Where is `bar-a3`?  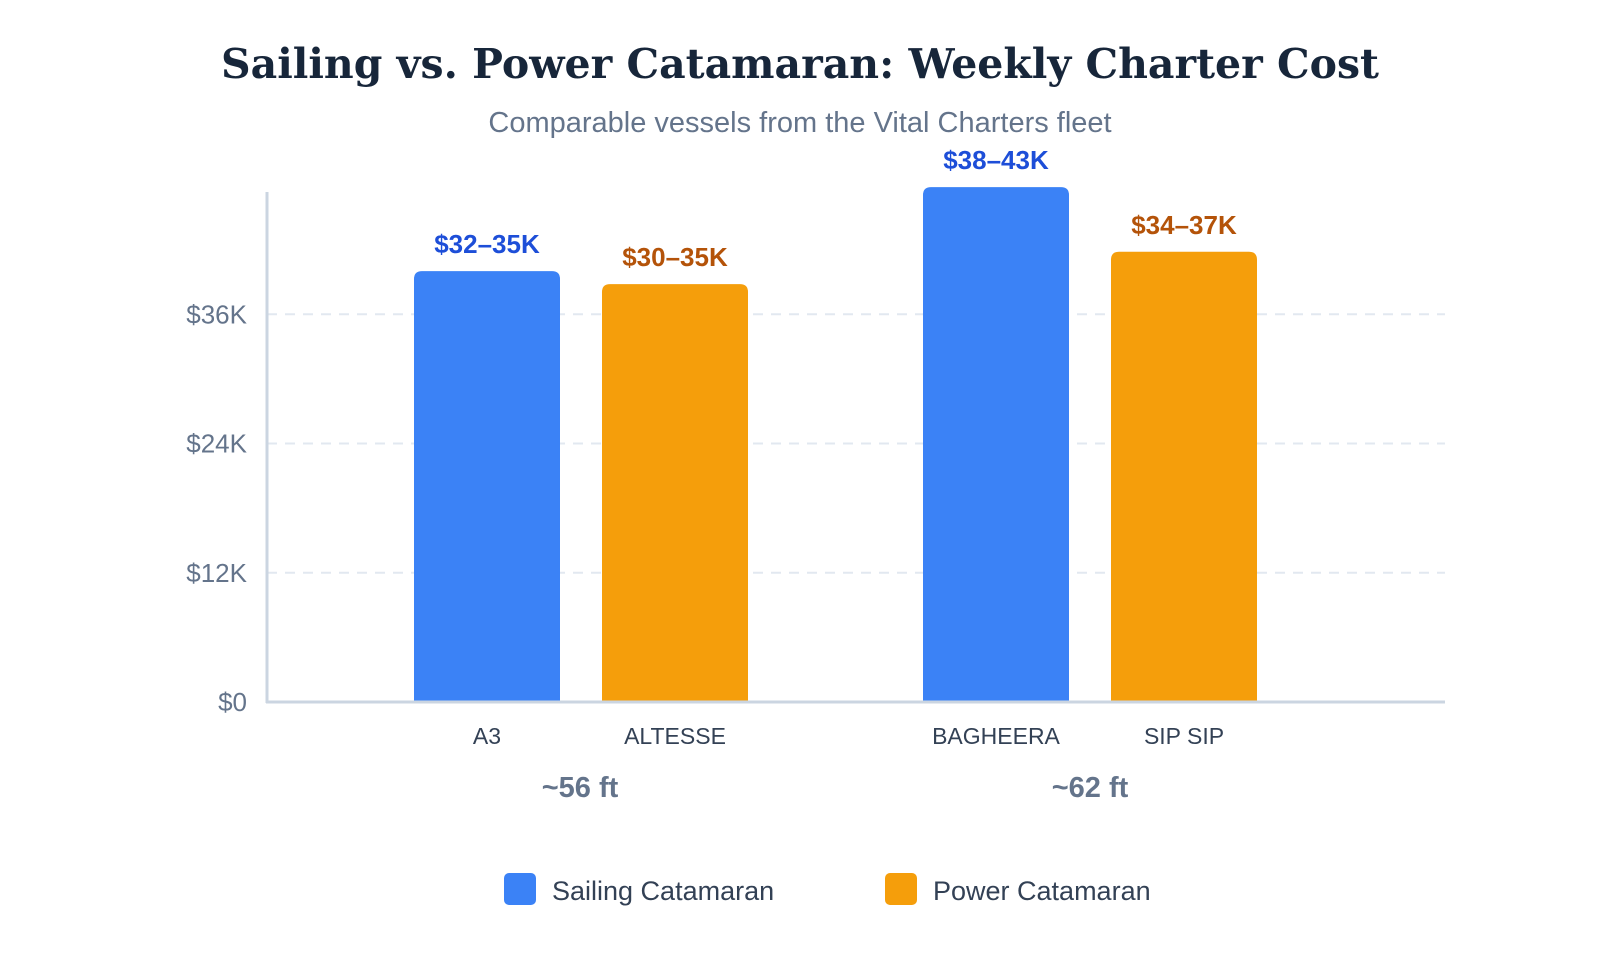
bar-a3 is located at coordinates (487, 486).